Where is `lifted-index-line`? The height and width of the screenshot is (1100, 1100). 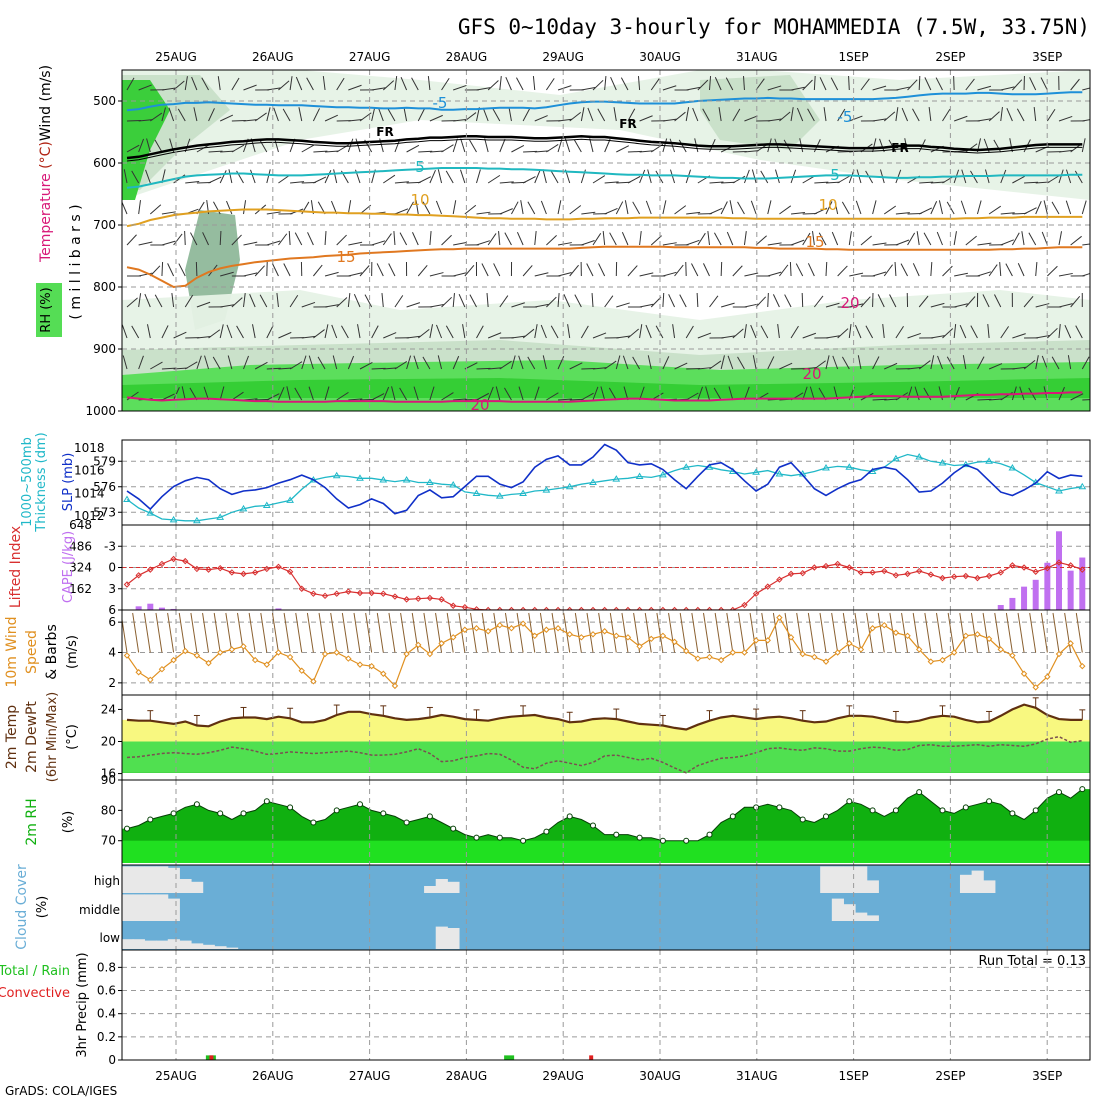
lifted-index-line is located at coordinates (604, 584).